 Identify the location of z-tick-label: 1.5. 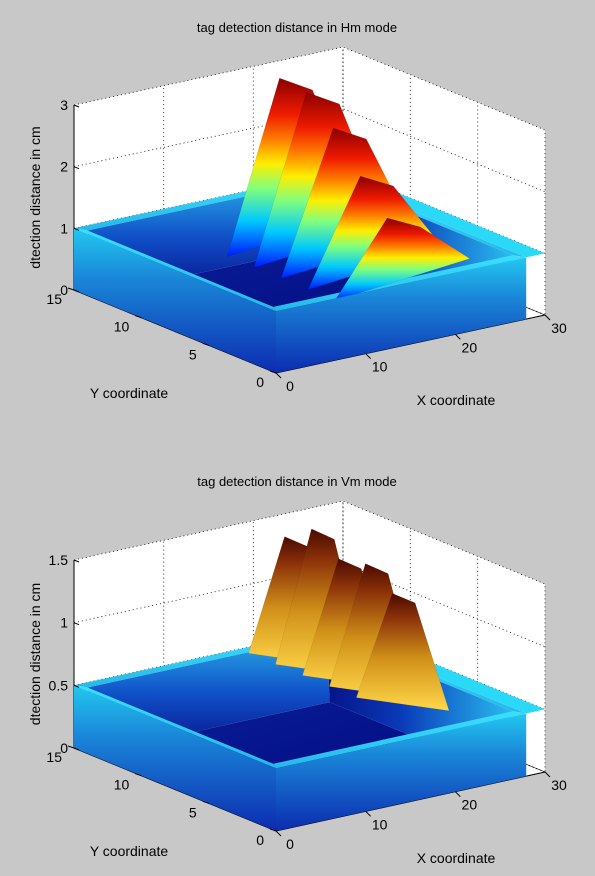
(59, 560).